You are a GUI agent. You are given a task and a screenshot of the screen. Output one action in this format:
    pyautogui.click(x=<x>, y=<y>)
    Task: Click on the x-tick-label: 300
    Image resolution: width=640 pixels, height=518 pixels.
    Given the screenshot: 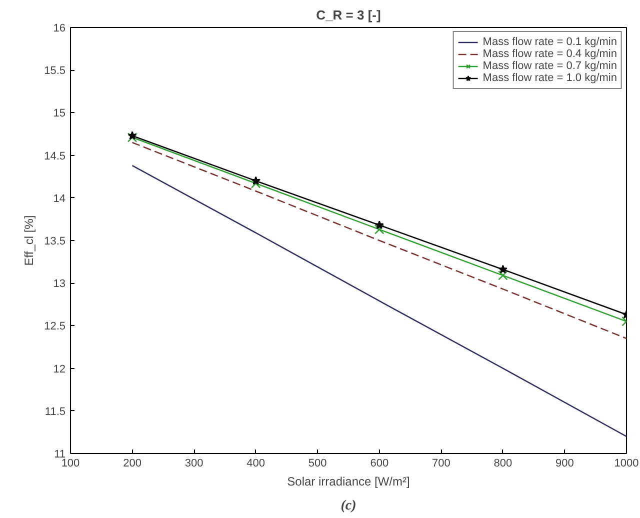 What is the action you would take?
    pyautogui.click(x=194, y=464)
    